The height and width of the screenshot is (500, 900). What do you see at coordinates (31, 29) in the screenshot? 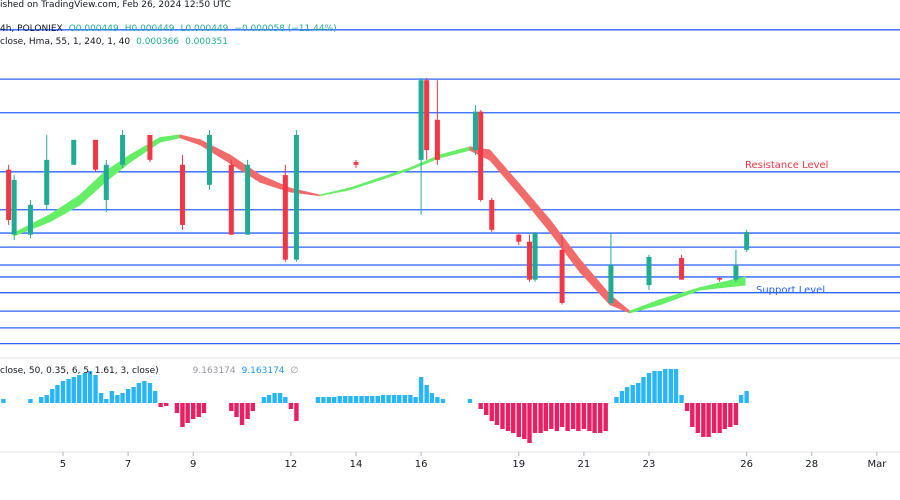
I see `symbol: 4h, POLONIEX` at bounding box center [31, 29].